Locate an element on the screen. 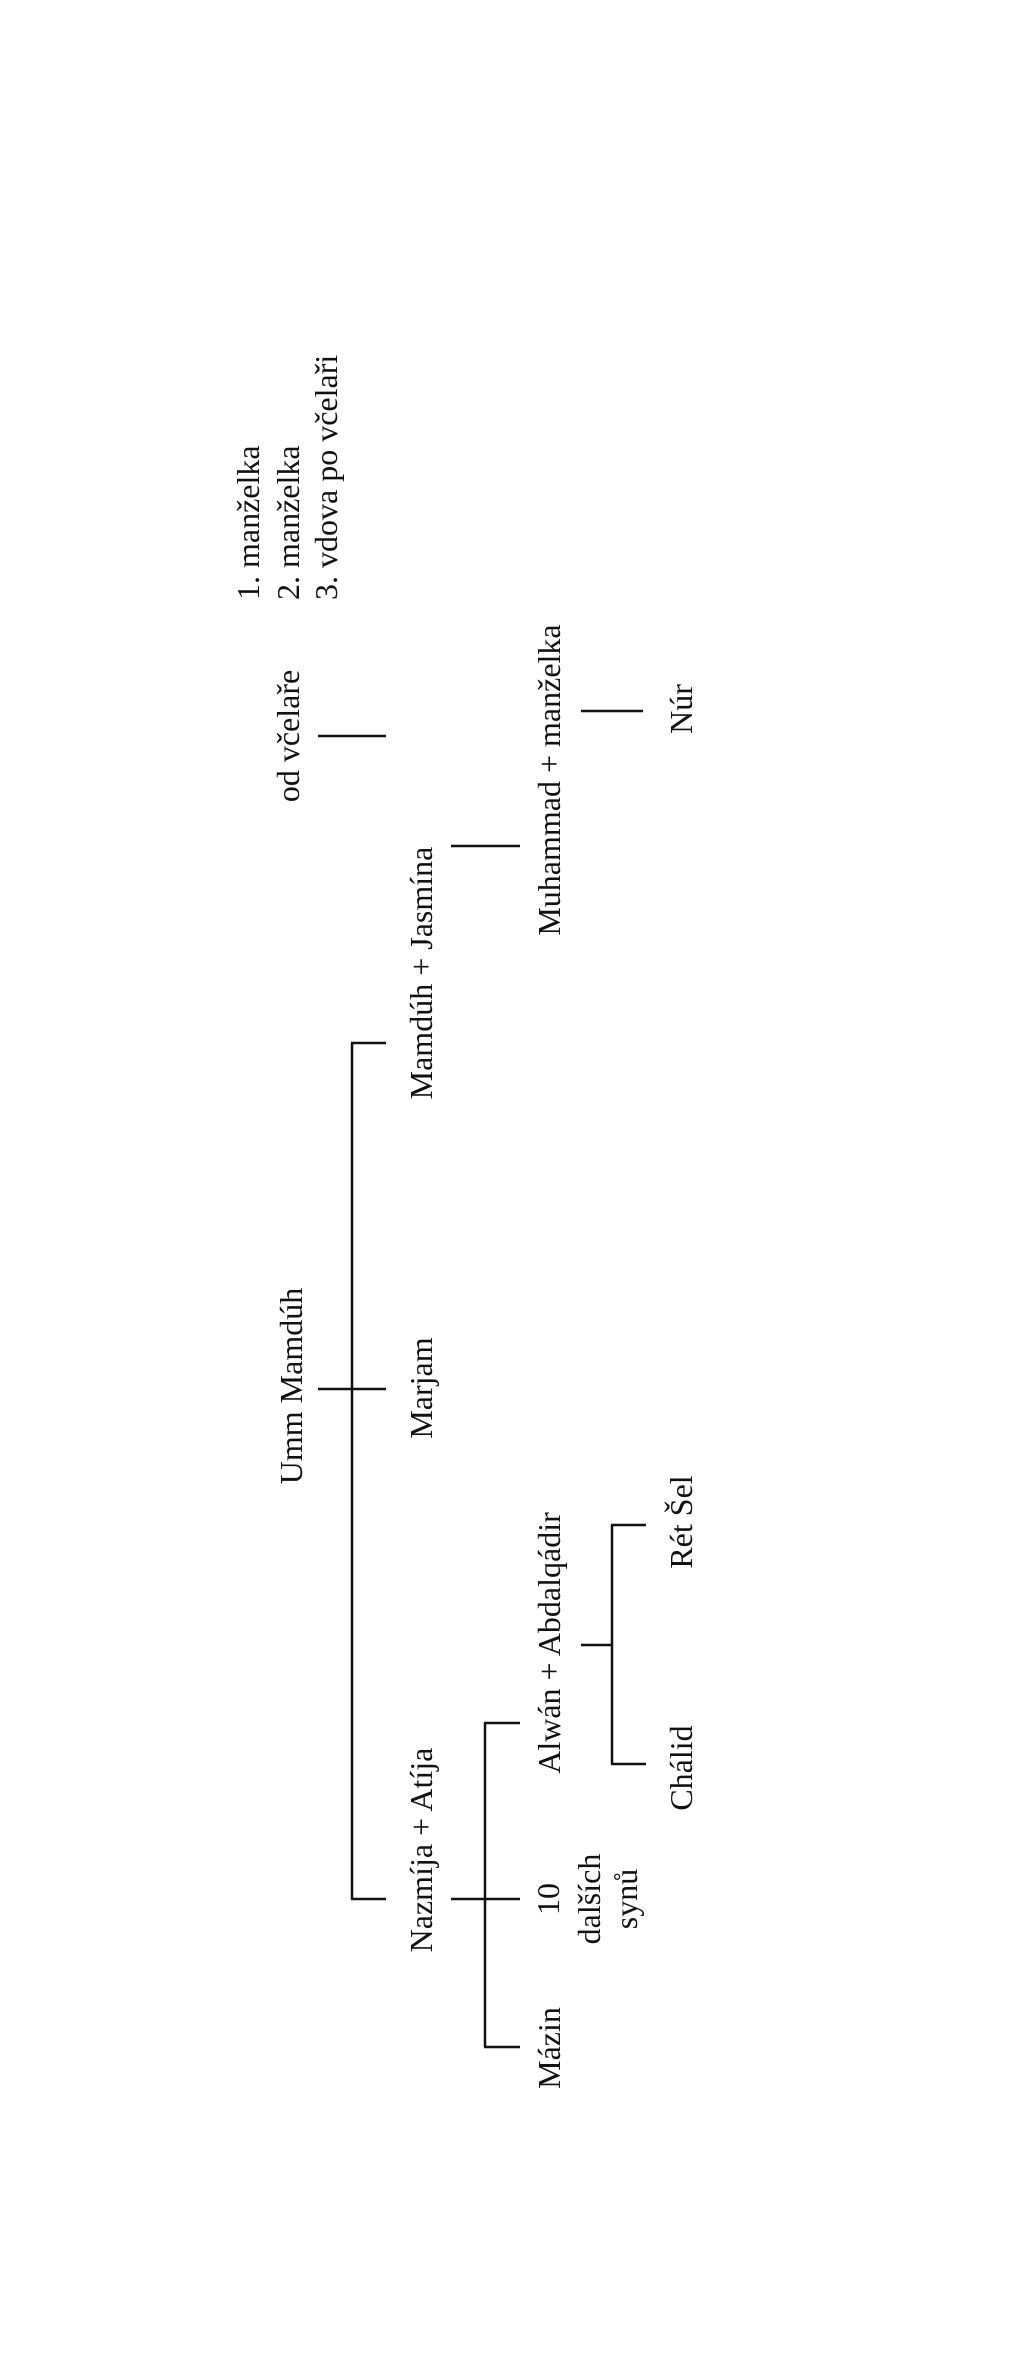  wife-3-label: 3. vdova po včelaři is located at coordinates (326, 477).